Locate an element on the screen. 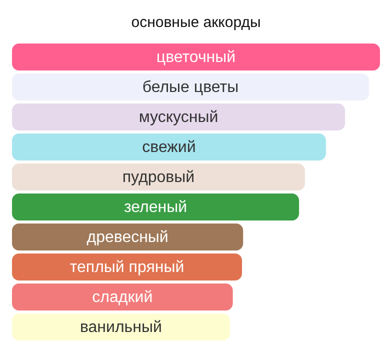 This screenshot has height=354, width=388. y-tick-label: пудровый is located at coordinates (158, 177).